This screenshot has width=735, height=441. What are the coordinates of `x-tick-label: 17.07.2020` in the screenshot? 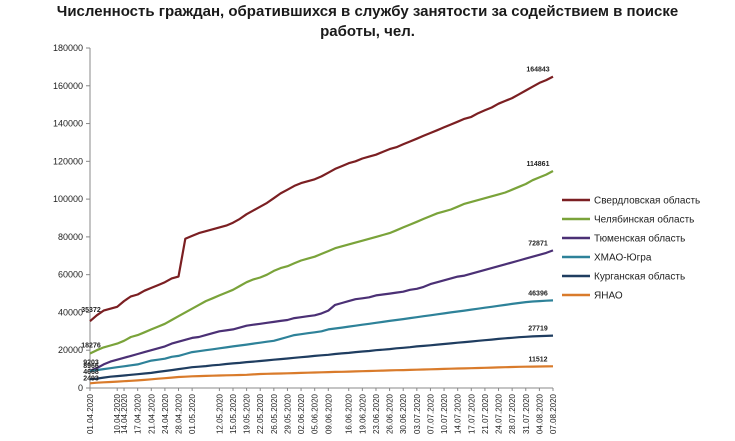 It's located at (471, 413).